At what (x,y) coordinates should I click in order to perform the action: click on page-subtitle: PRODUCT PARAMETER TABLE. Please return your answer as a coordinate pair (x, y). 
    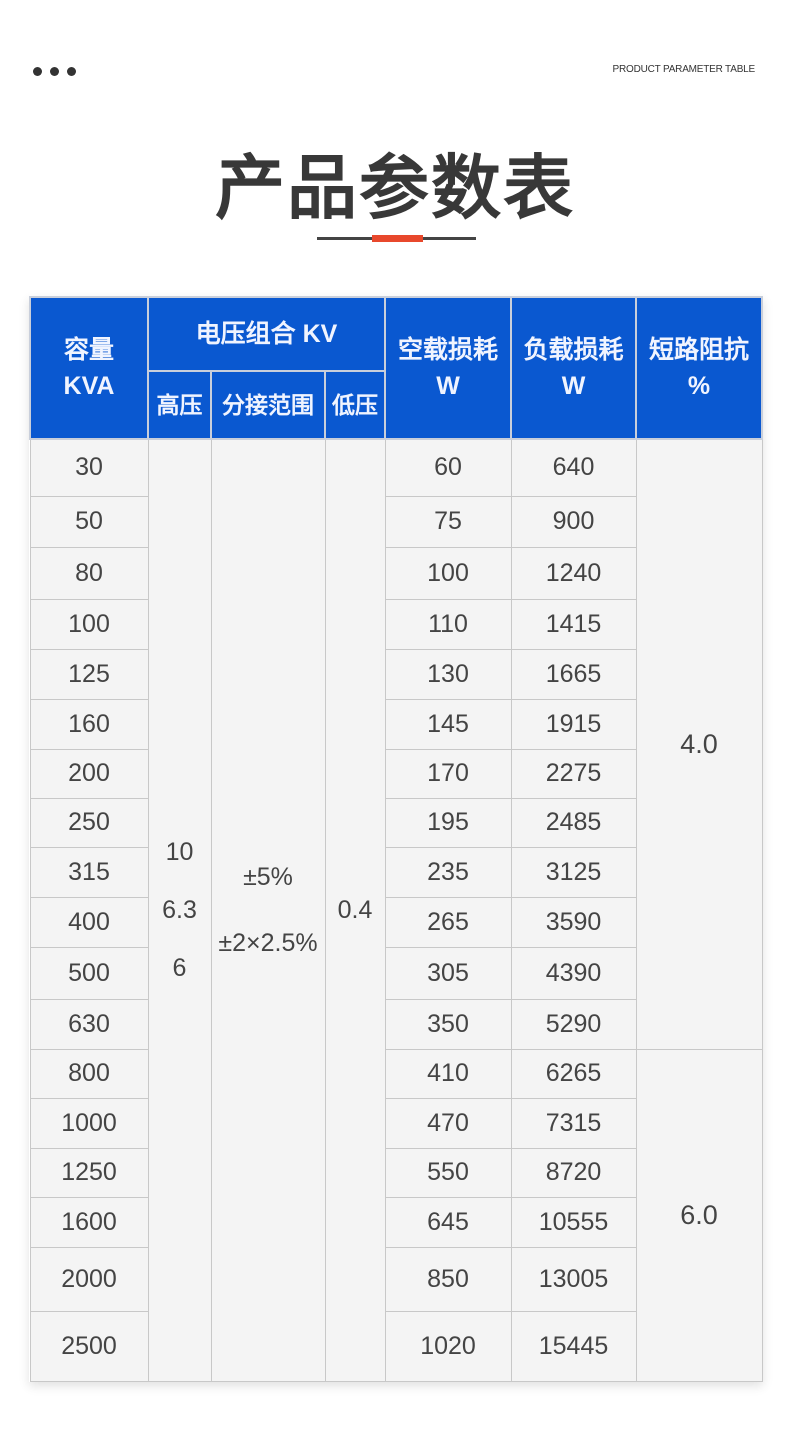
    Looking at the image, I should click on (684, 69).